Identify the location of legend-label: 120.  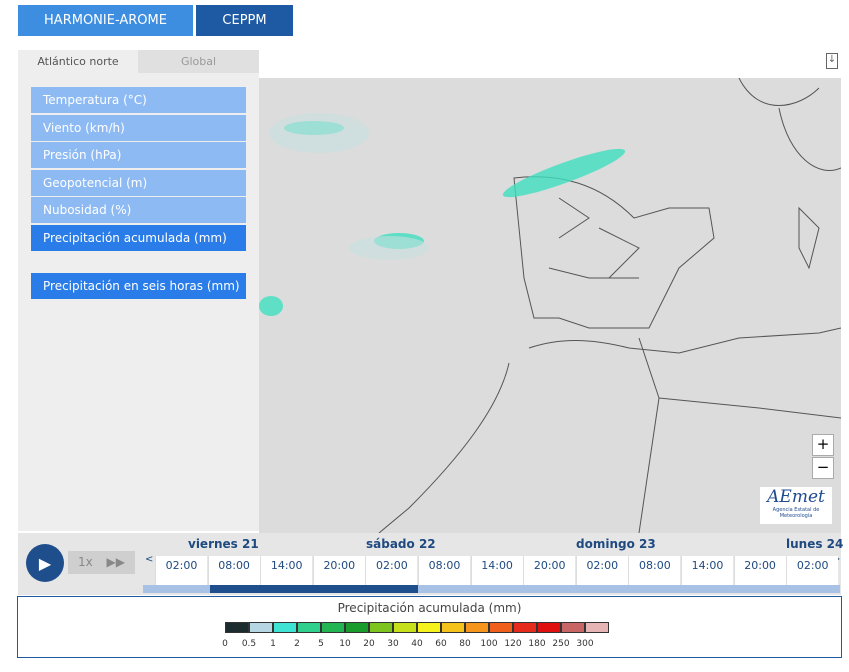
(513, 644).